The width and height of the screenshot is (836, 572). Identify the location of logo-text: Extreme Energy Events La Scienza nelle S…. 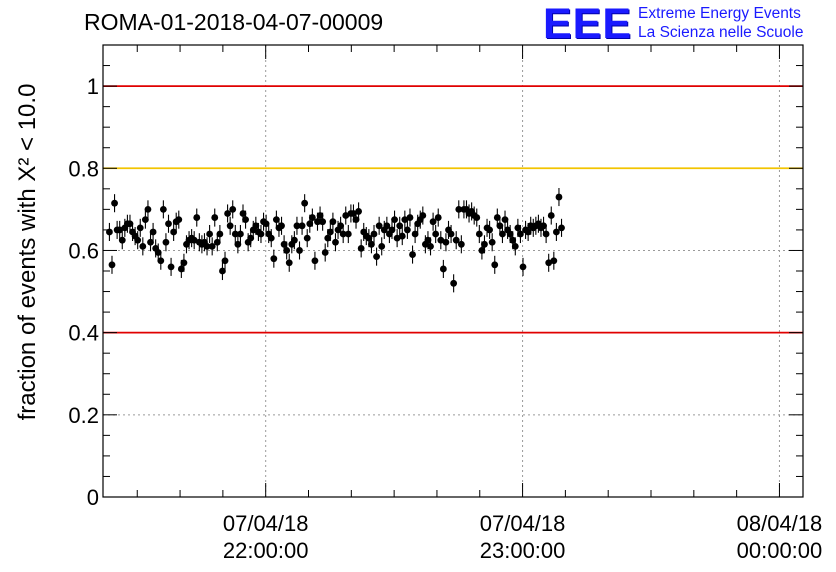
(720, 23).